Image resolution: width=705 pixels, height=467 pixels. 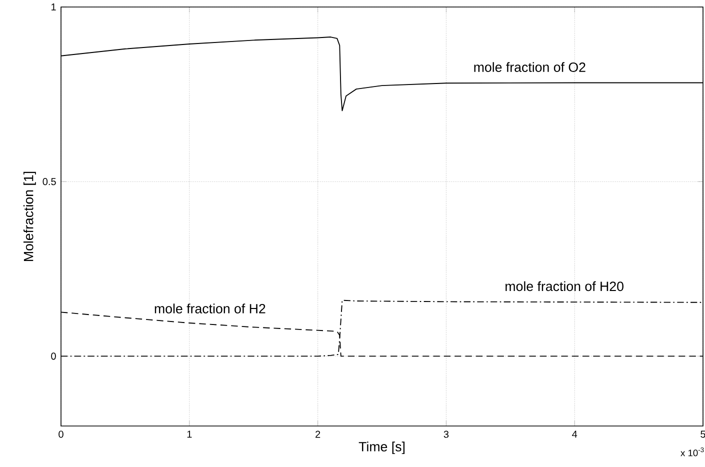 What do you see at coordinates (189, 434) in the screenshot?
I see `x-tick-label: 1` at bounding box center [189, 434].